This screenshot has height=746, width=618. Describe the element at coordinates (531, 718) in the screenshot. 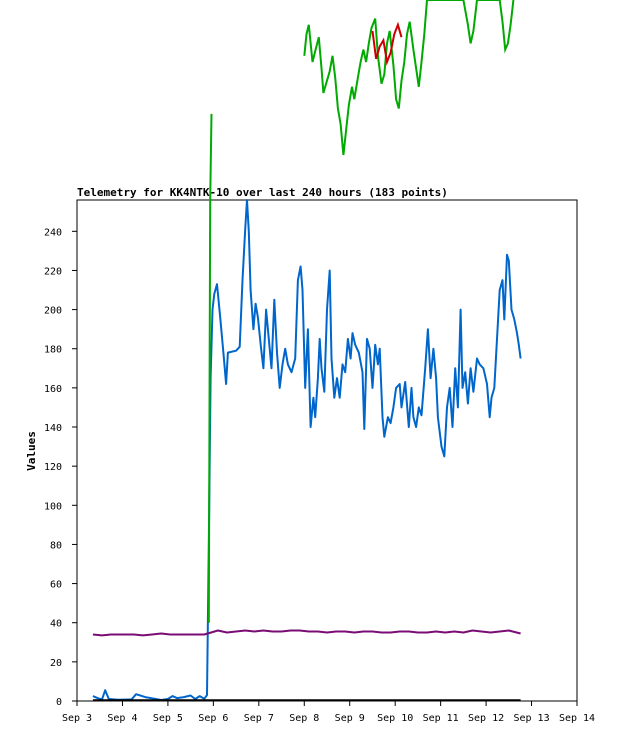

I see `x-tick-label: Sep 13` at that location.